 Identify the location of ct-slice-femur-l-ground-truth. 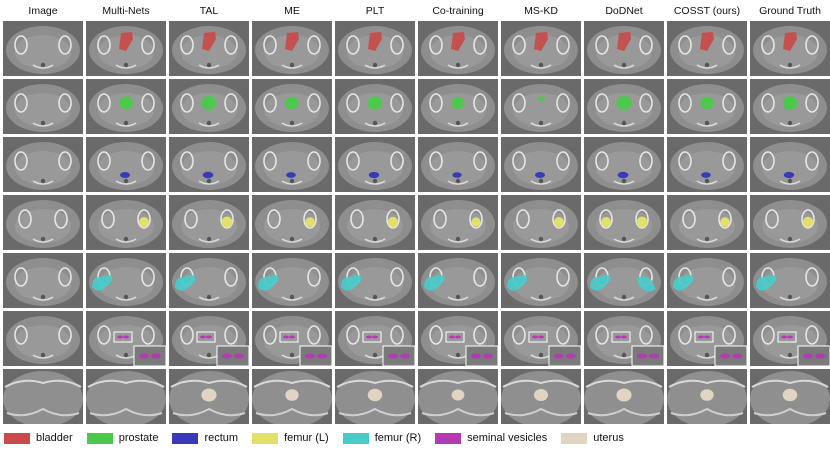
(790, 222).